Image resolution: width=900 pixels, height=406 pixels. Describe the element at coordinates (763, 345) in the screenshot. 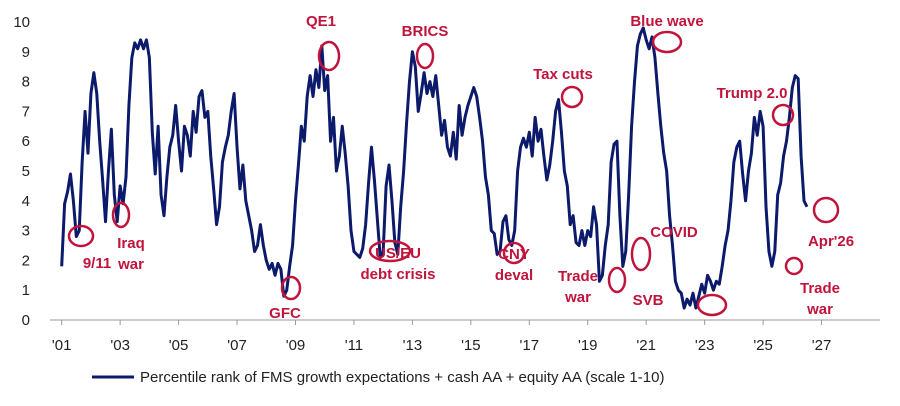

I see `x-tick-label: '25` at that location.